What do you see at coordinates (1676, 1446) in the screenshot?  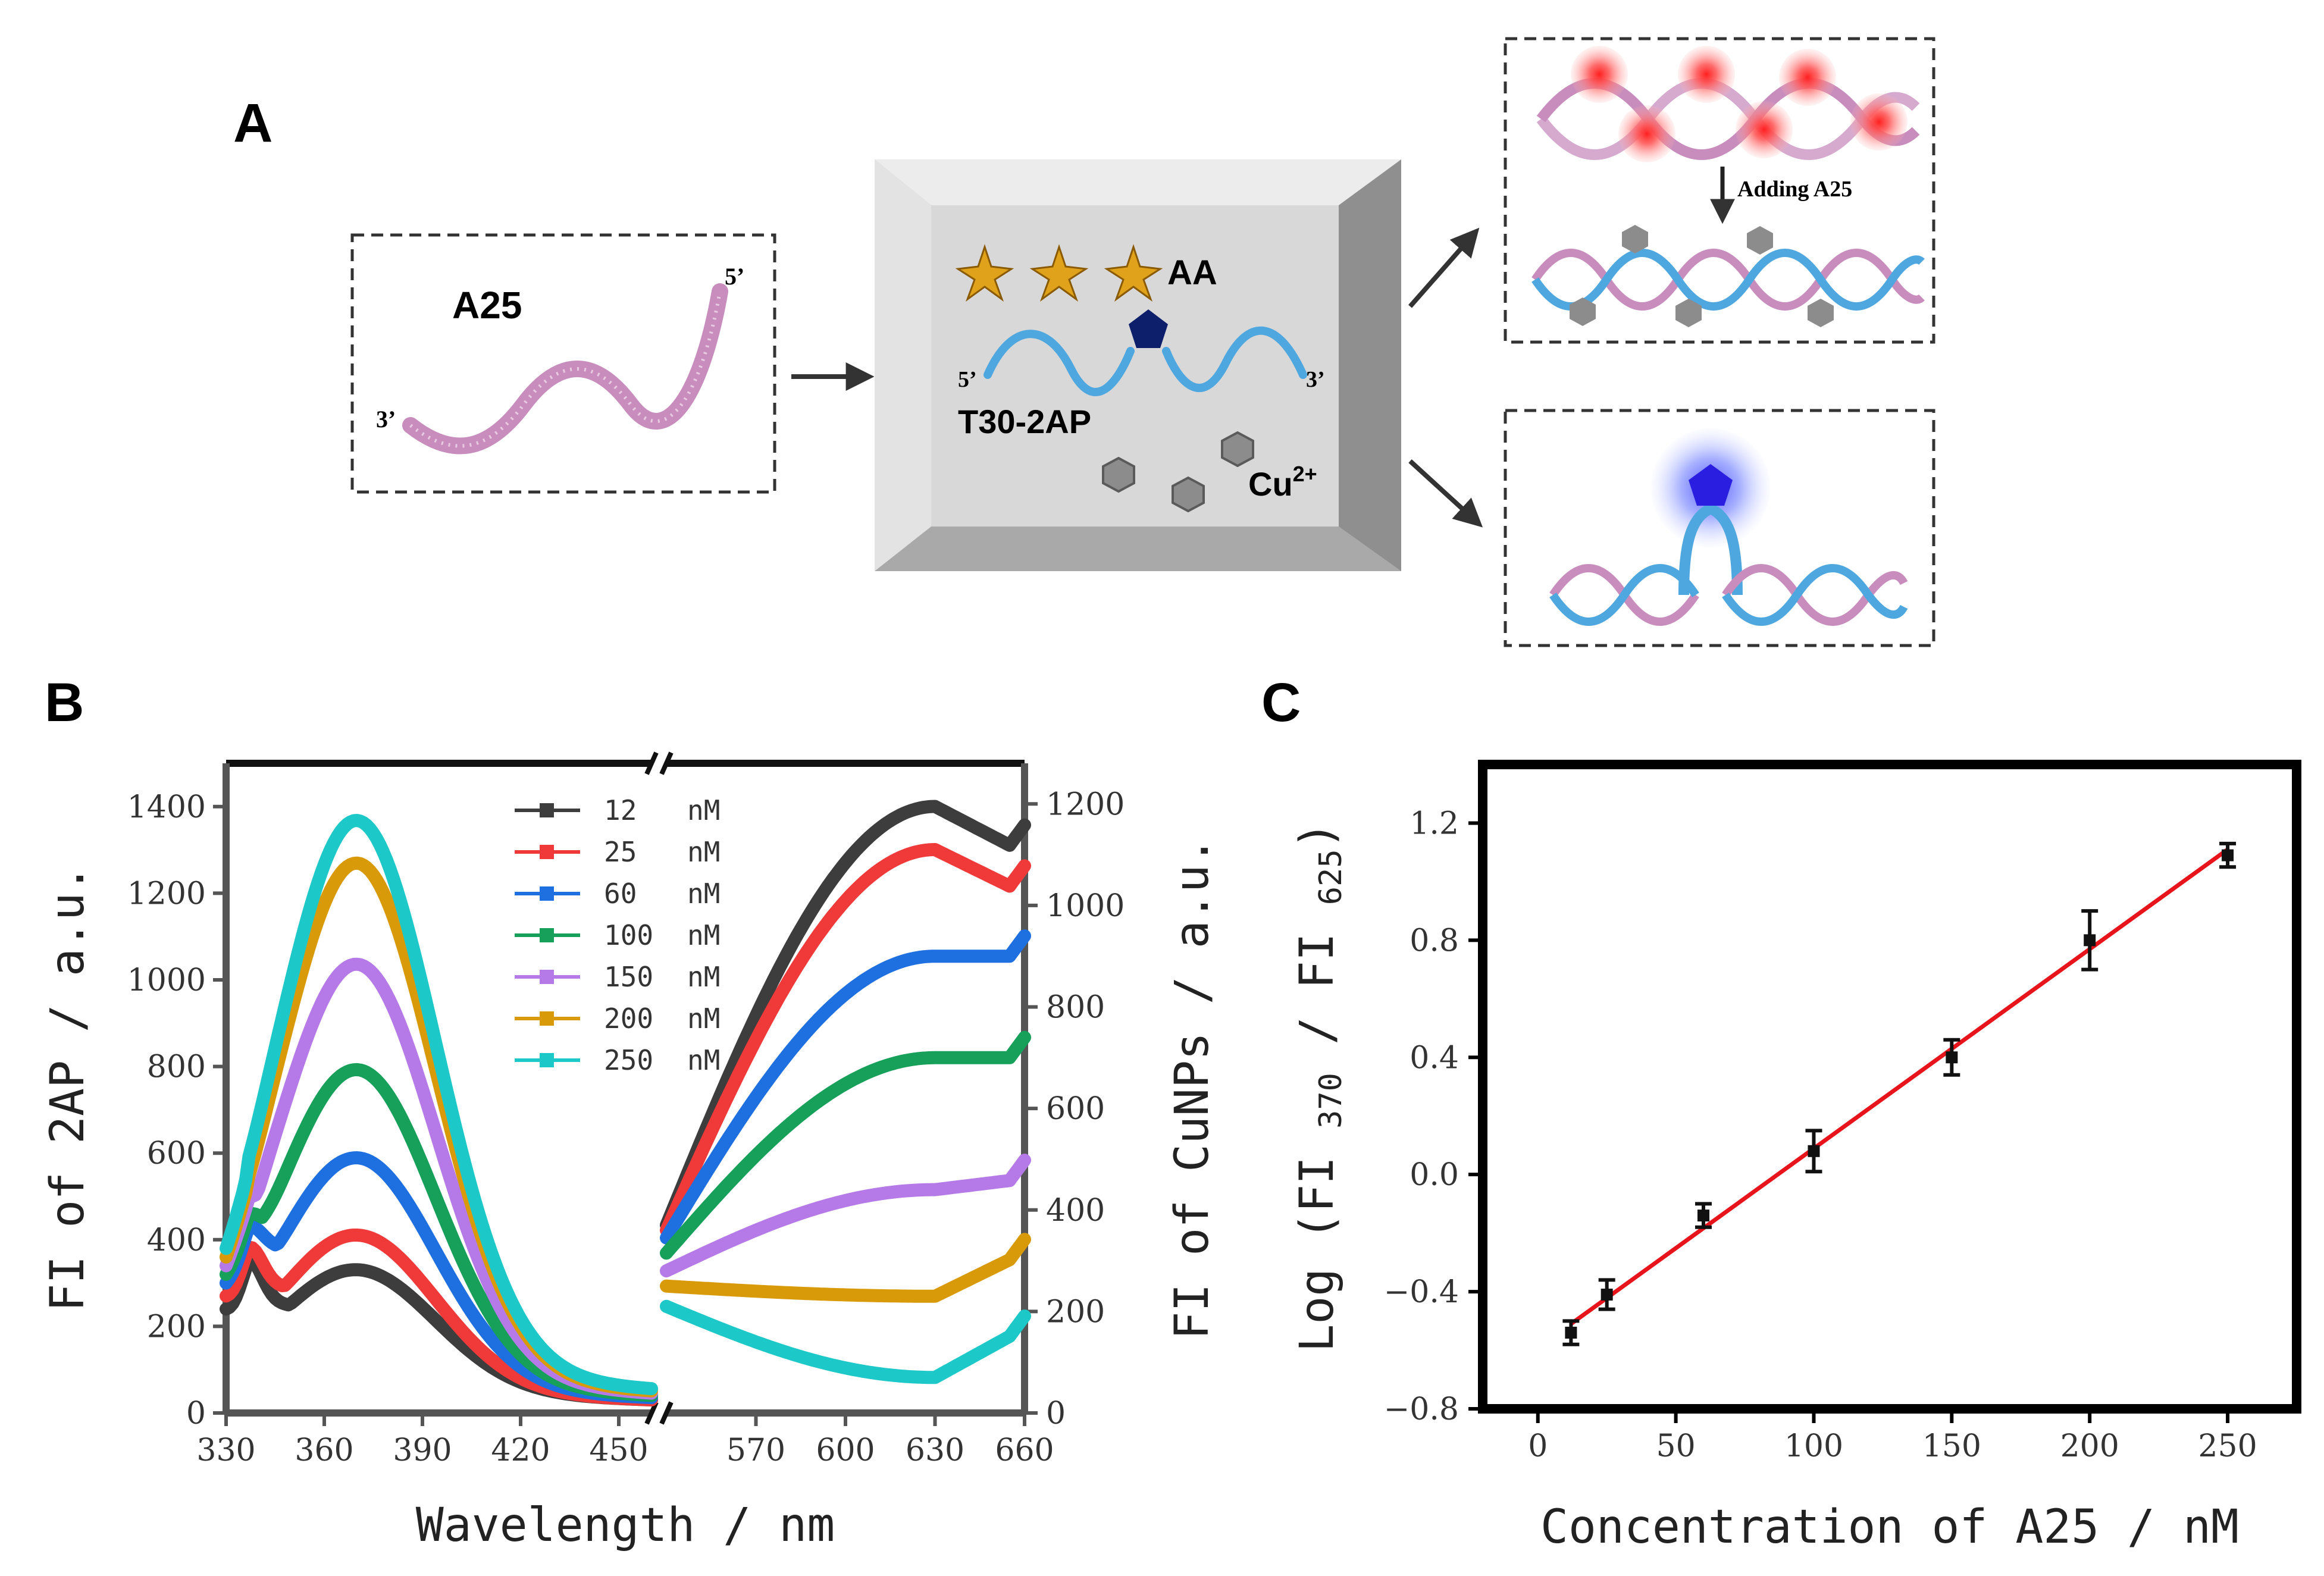 I see `x-tick-label: 50` at bounding box center [1676, 1446].